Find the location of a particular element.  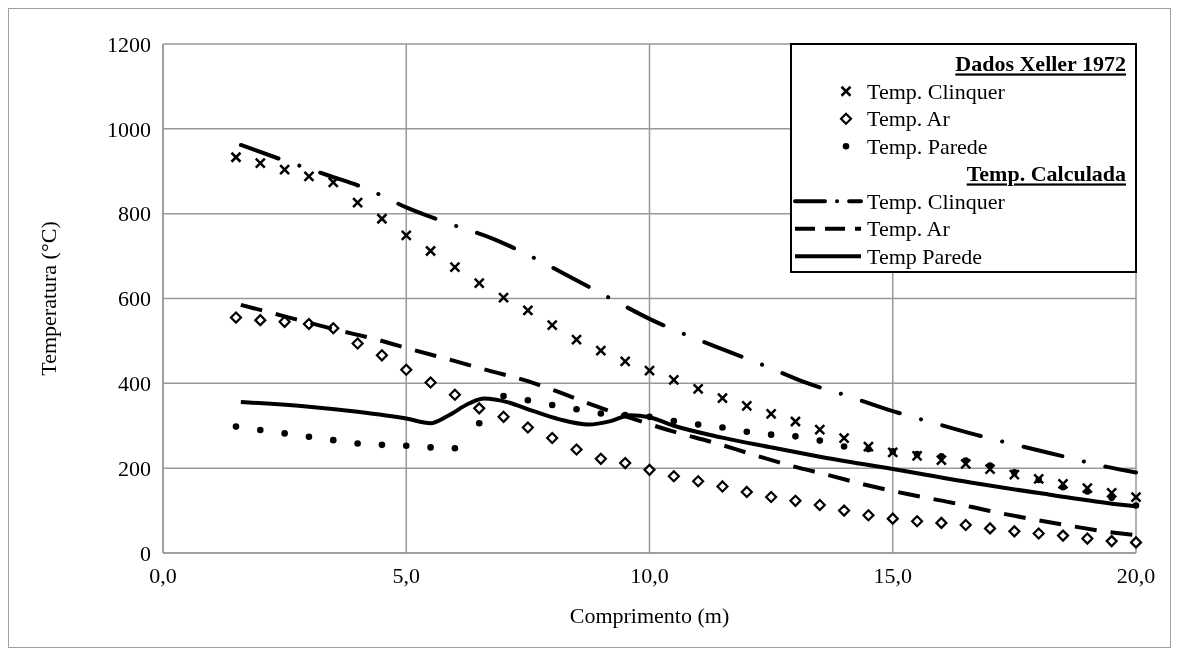

x-tick-label: 20,0 is located at coordinates (1136, 575).